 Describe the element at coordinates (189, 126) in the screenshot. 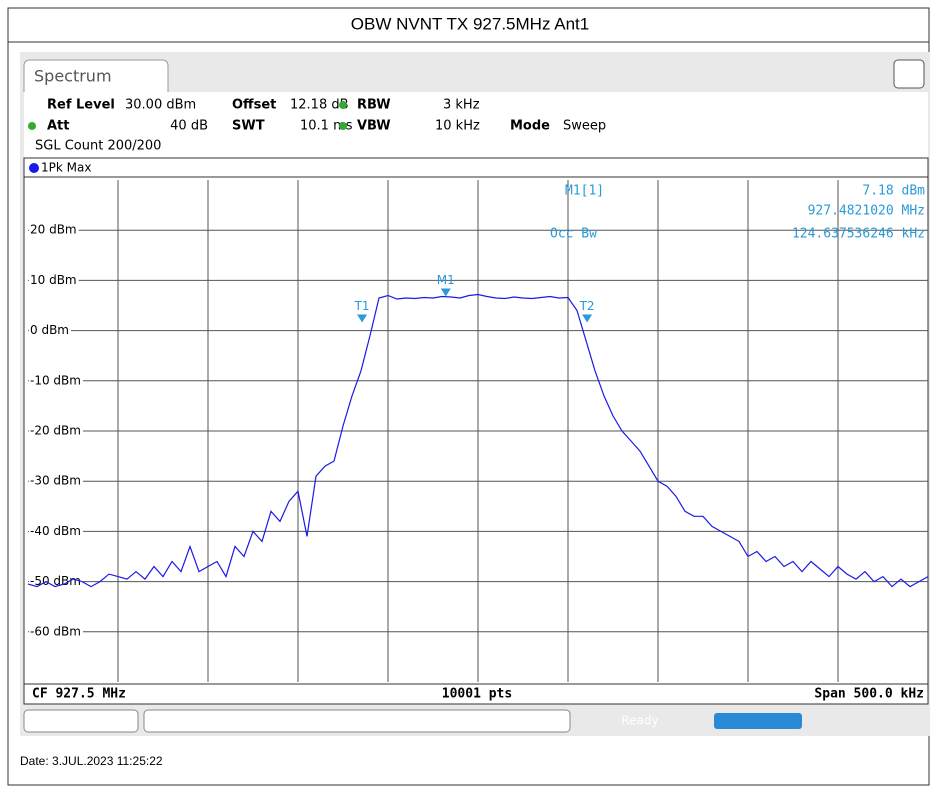

I see `value: 40 dB` at that location.